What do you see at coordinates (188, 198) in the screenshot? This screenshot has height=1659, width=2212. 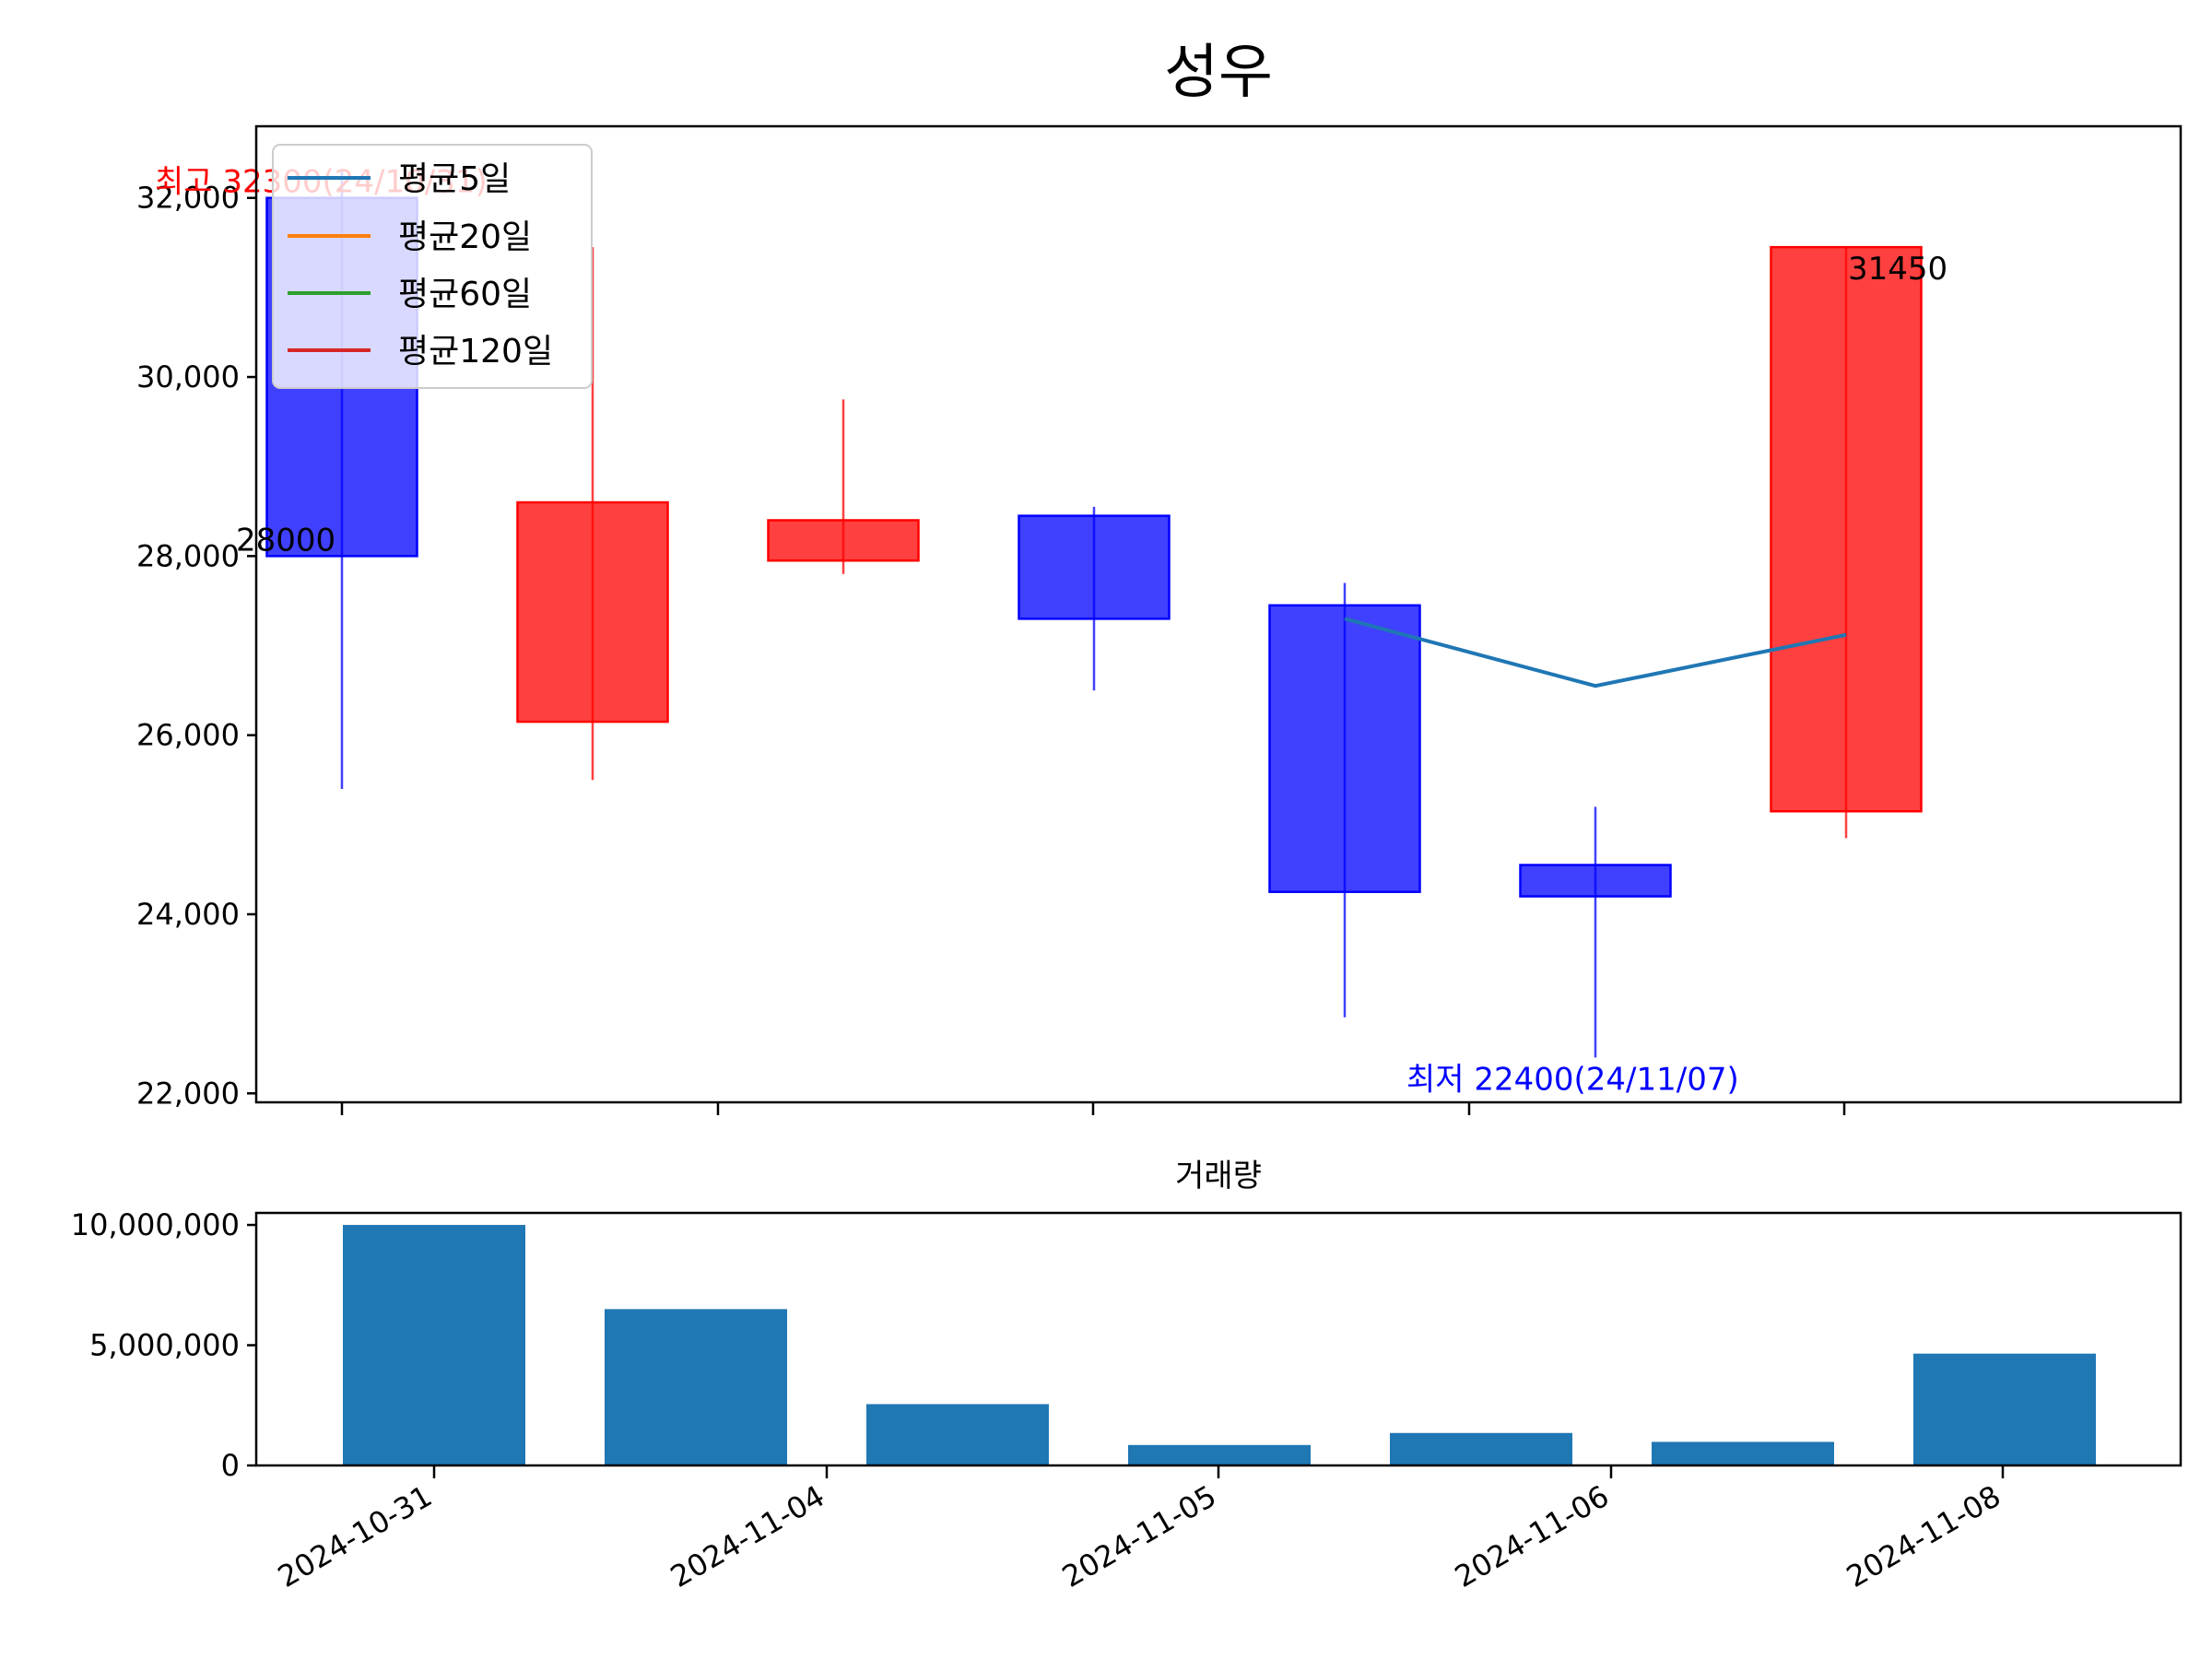 I see `price-ytick-label: 32,000` at bounding box center [188, 198].